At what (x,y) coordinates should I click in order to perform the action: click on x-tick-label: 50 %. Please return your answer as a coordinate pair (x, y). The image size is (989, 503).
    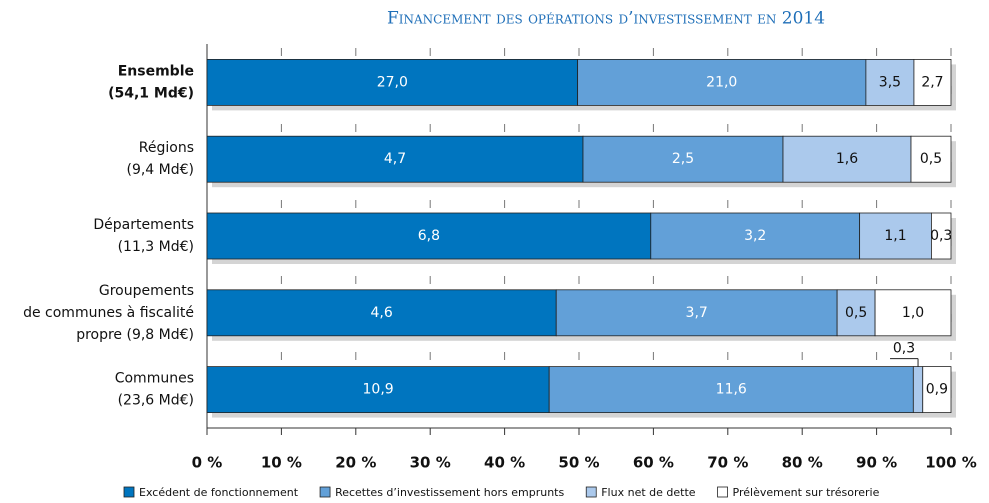
    Looking at the image, I should click on (578, 463).